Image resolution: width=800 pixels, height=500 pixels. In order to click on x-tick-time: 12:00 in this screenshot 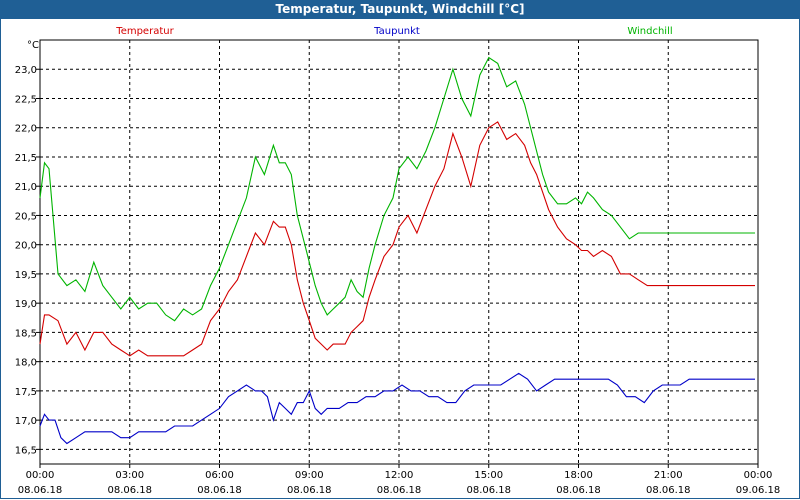, I will do `click(399, 475)`.